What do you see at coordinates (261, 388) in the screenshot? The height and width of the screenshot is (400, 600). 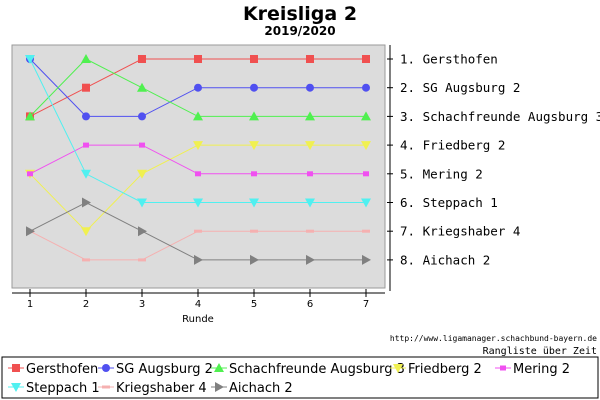 I see `legend-label: Aichach 2` at bounding box center [261, 388].